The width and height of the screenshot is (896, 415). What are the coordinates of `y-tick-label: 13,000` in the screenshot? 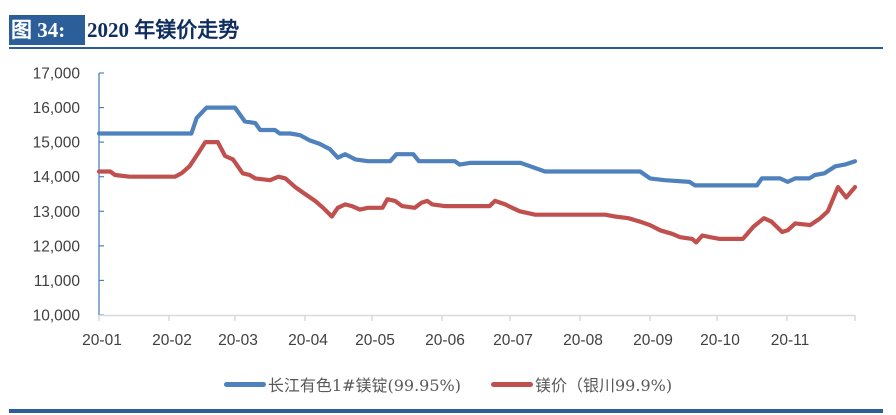 It's located at (57, 212).